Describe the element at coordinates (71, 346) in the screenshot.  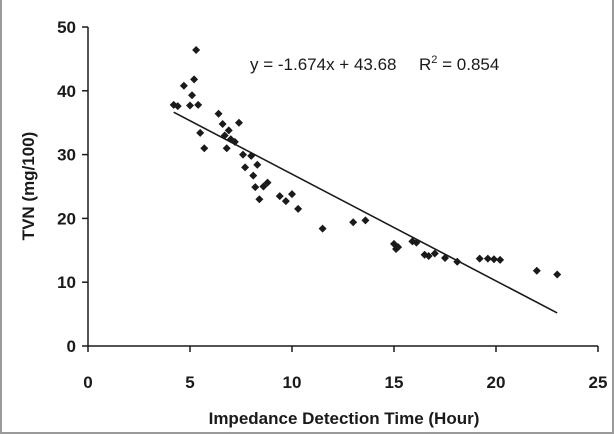
I see `y-tick-label: 0` at that location.